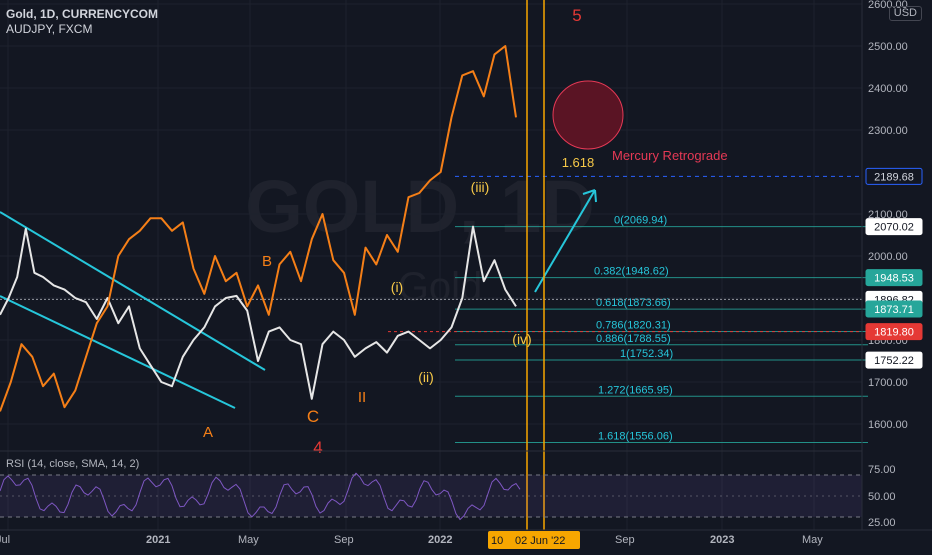  I want to click on mercury-retrograde-circle, so click(588, 115).